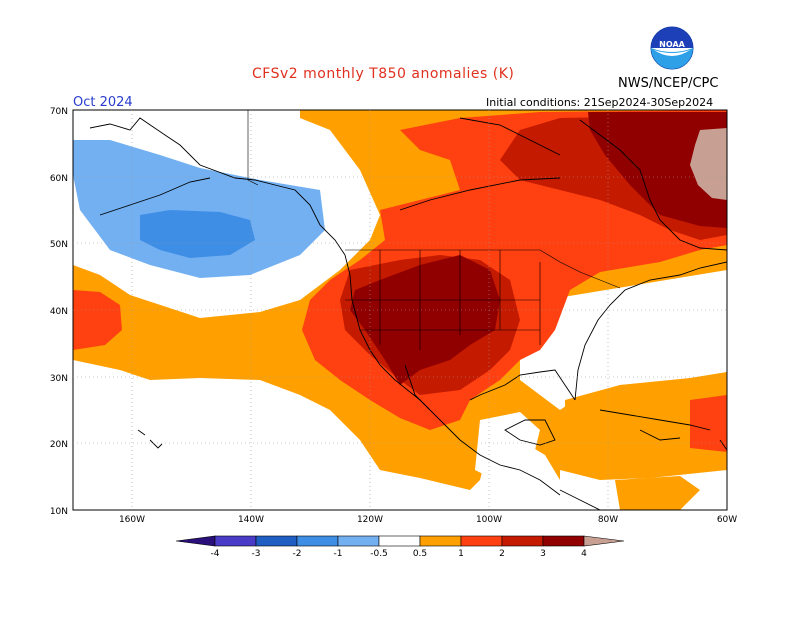 The height and width of the screenshot is (618, 800). I want to click on latitude-labels: 70N 60N 50N 40N 30N 20N 10N, so click(59, 312).